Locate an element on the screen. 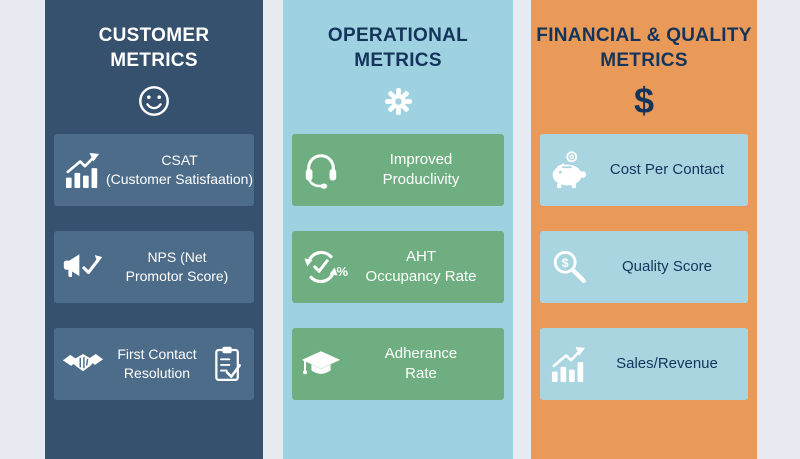 The width and height of the screenshot is (800, 459). card-label-line: Quality Score is located at coordinates (667, 266).